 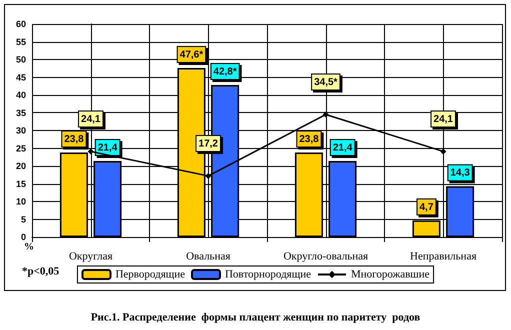 I want to click on legend-label: Первородящие, so click(x=150, y=274).